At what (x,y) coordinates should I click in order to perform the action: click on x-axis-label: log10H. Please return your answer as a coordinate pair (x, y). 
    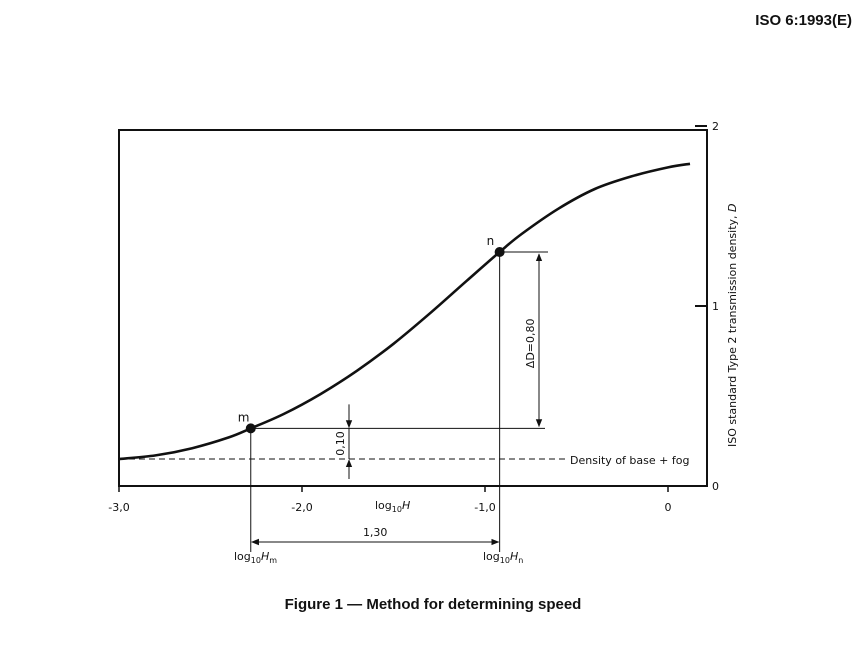
    Looking at the image, I should click on (392, 506).